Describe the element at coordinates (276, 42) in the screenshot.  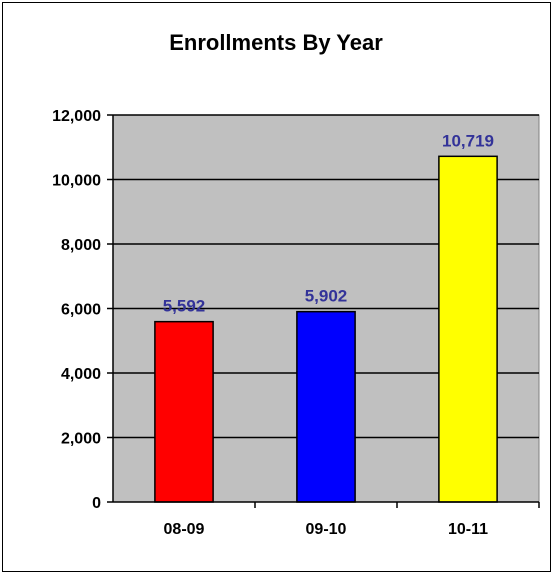
I see `chart-title: Enrollments By Year` at that location.